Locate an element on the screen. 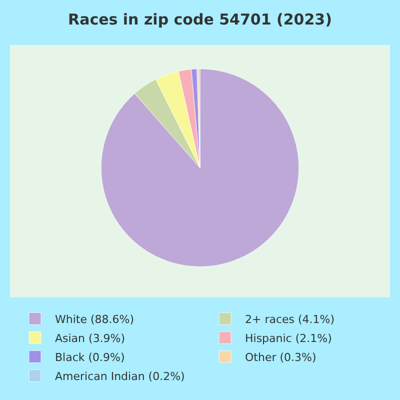 The width and height of the screenshot is (400, 400). legend-label: Other (0.3%) is located at coordinates (280, 357).